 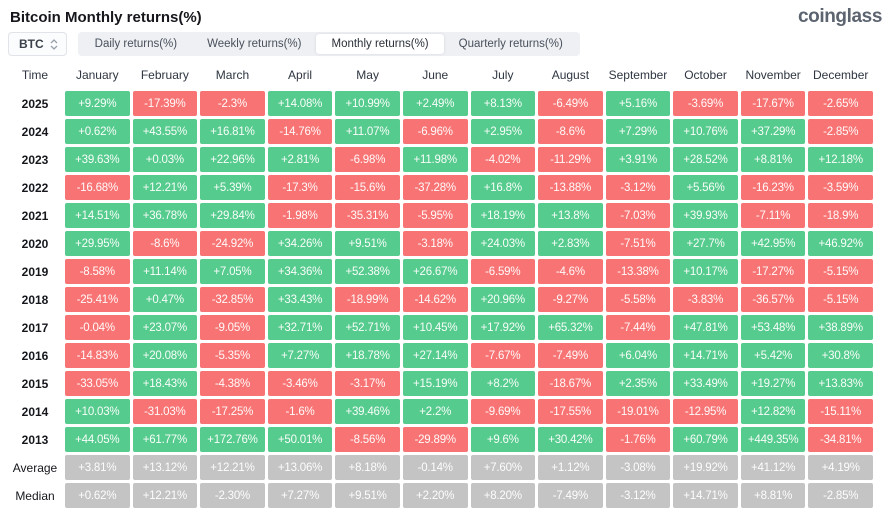 I want to click on year-row-label: 2023, so click(x=35, y=159).